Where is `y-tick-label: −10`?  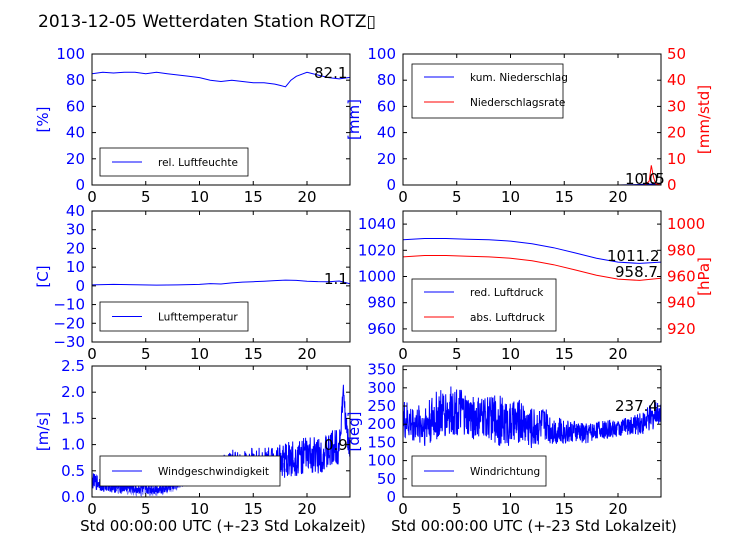 y-tick-label: −10 is located at coordinates (69, 305).